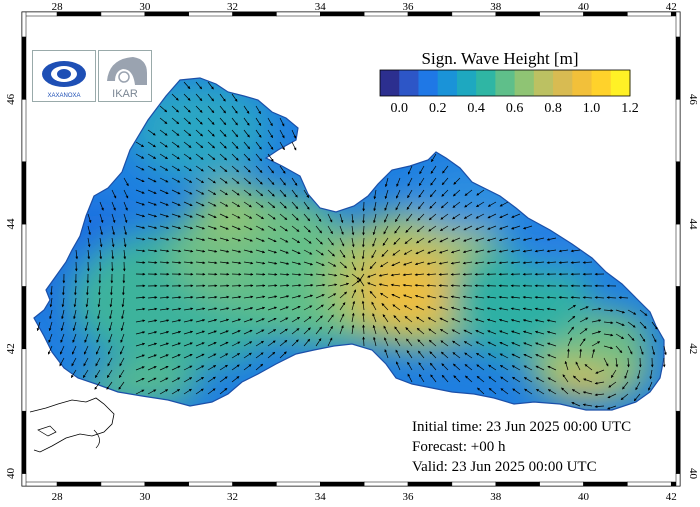  I want to click on lon-tick-bottom: 38, so click(496, 497).